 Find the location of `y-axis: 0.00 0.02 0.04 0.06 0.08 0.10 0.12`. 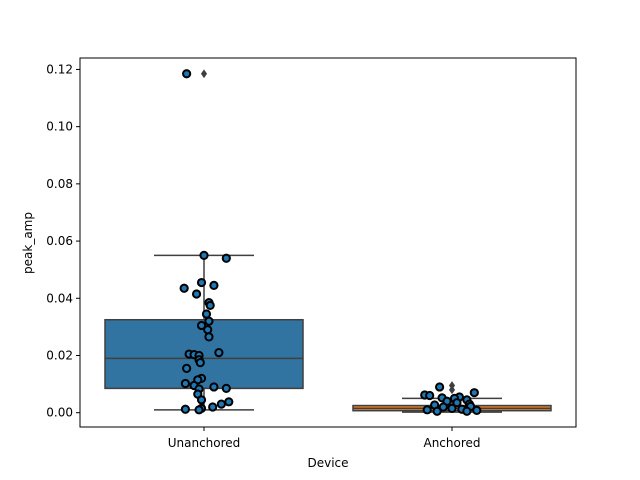

y-axis: 0.00 0.02 0.04 0.06 0.08 0.10 0.12 is located at coordinates (63, 241).